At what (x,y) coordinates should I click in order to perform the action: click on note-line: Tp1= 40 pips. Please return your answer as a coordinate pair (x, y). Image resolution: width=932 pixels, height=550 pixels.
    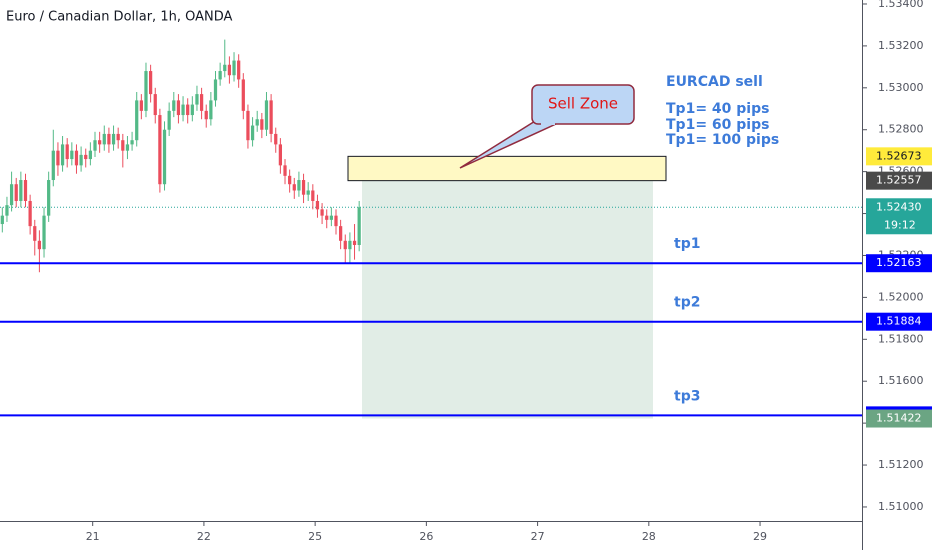
    Looking at the image, I should click on (717, 109).